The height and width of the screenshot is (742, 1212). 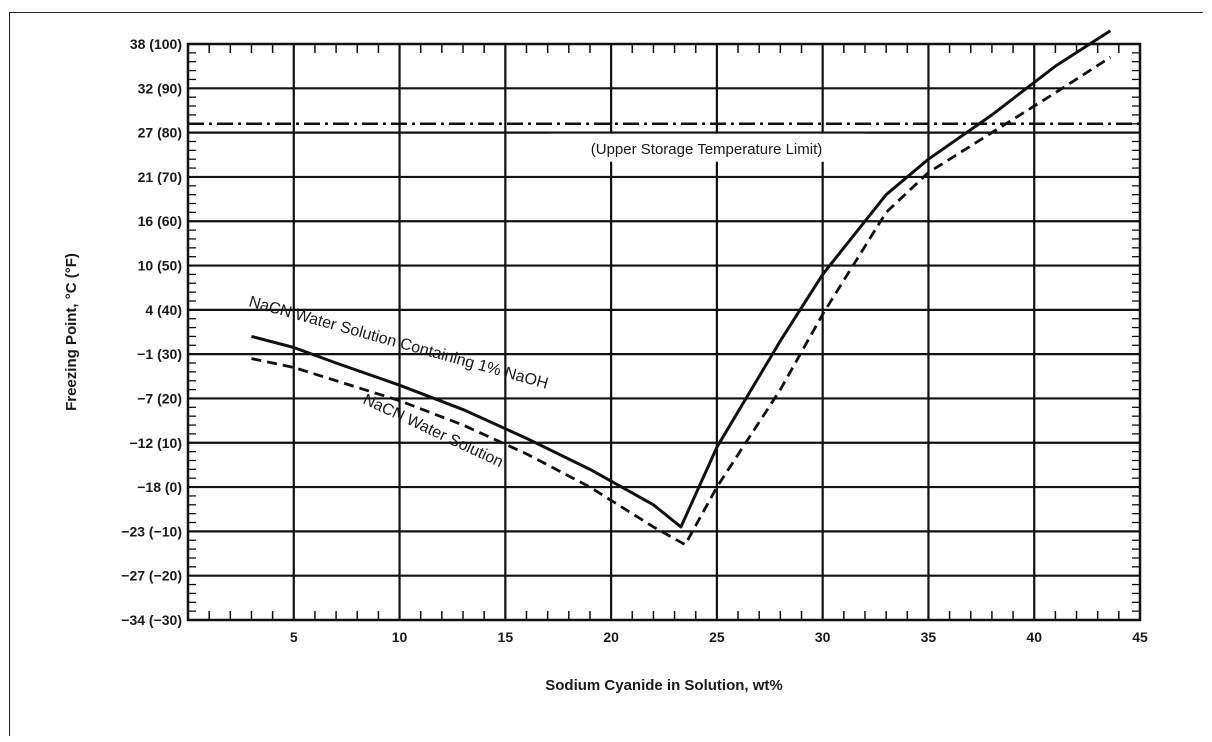 What do you see at coordinates (611, 637) in the screenshot?
I see `x-tick-label: 20` at bounding box center [611, 637].